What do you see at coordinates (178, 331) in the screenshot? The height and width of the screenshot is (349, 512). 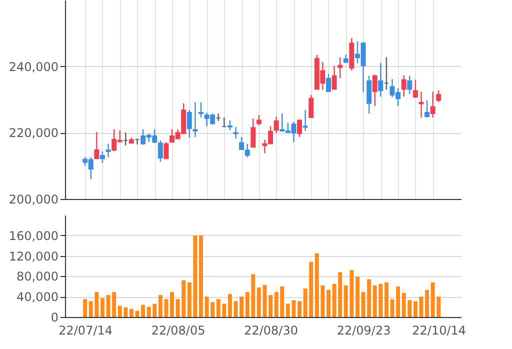 I see `x-tick-label: 22/08/05` at bounding box center [178, 331].